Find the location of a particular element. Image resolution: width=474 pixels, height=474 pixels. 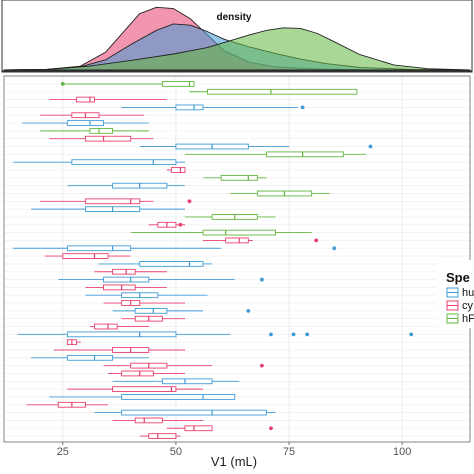

box-38-iqr is located at coordinates (187, 381).